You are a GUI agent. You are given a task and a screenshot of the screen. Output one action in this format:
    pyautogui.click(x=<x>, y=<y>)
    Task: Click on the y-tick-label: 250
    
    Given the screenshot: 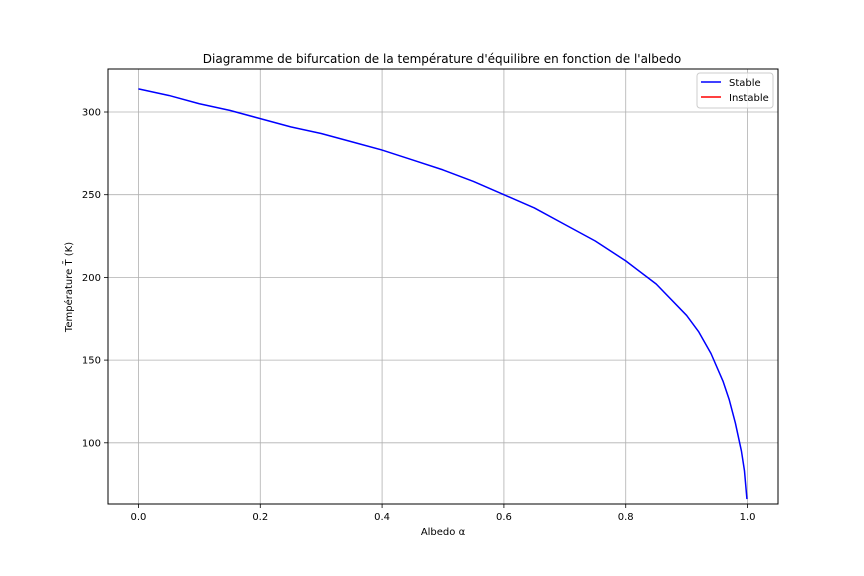 What is the action you would take?
    pyautogui.click(x=91, y=195)
    